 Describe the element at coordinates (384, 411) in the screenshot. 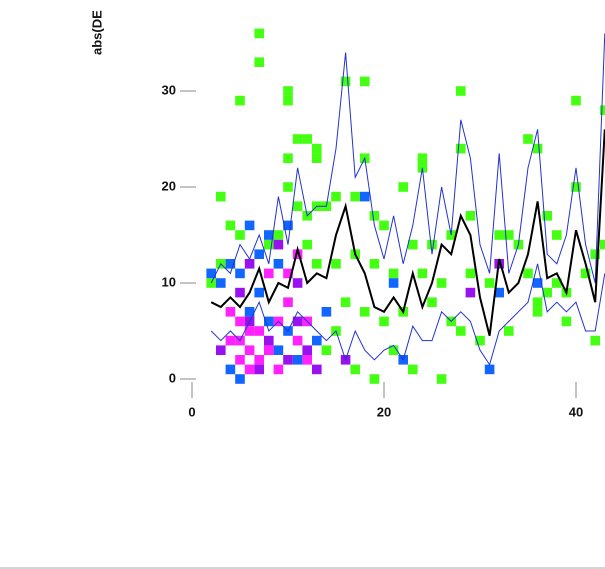

I see `x-tick-label: 20` at that location.